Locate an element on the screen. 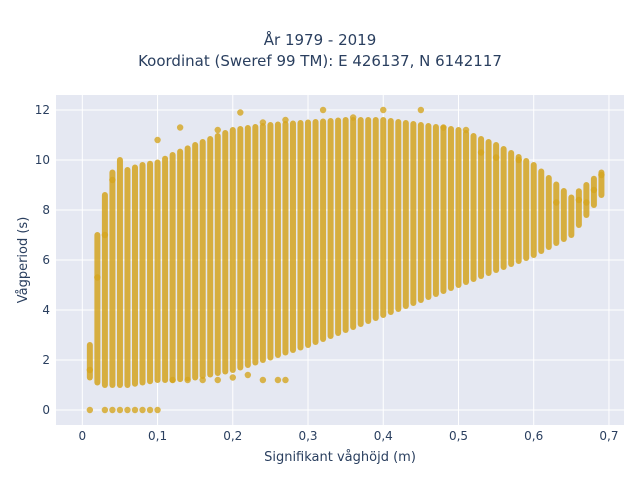 This screenshot has height=480, width=640. y-tick-label: 4 is located at coordinates (46, 310).